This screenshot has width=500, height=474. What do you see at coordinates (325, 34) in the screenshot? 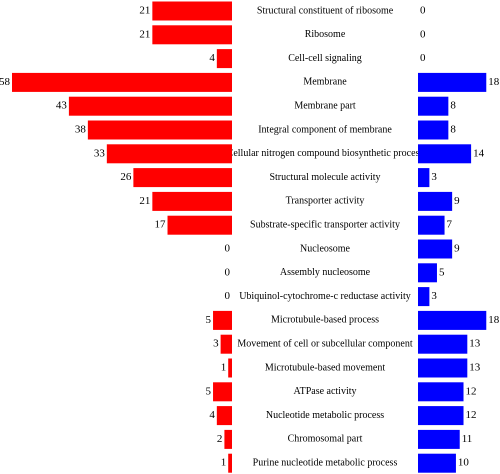
I see `category-label: Ribosome` at bounding box center [325, 34].